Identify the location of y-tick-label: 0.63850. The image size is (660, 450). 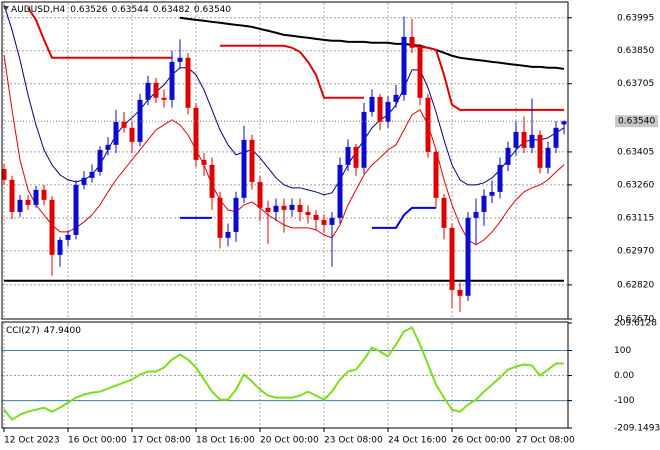
(635, 51).